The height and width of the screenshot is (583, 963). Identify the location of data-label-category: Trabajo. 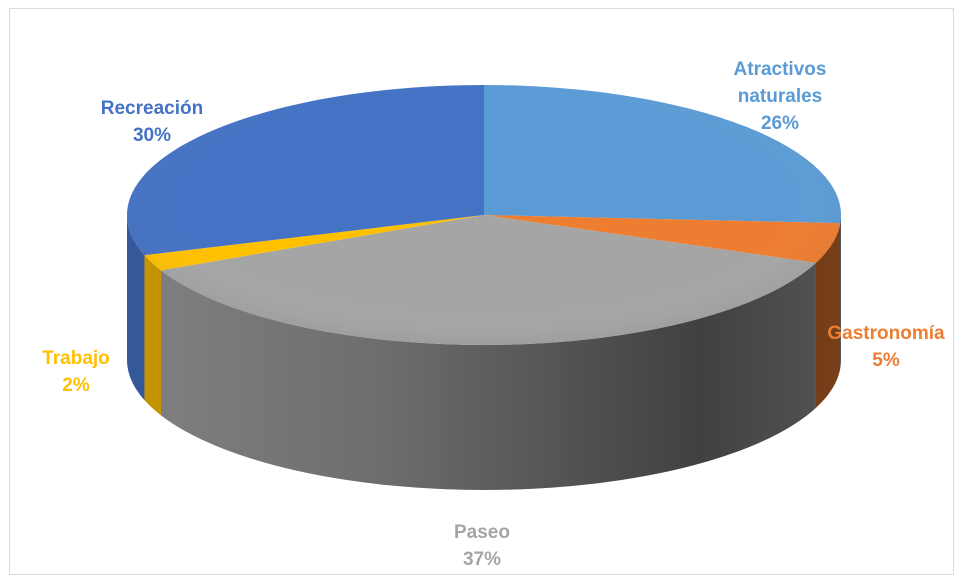
(76, 358).